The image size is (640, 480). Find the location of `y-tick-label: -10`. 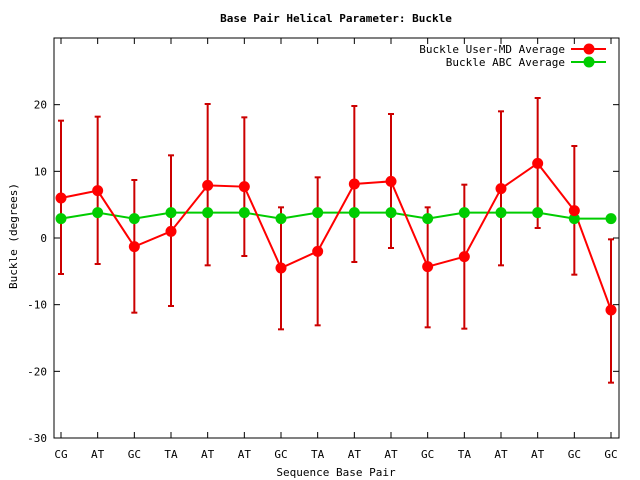

y-tick-label: -10 is located at coordinates (37, 305).